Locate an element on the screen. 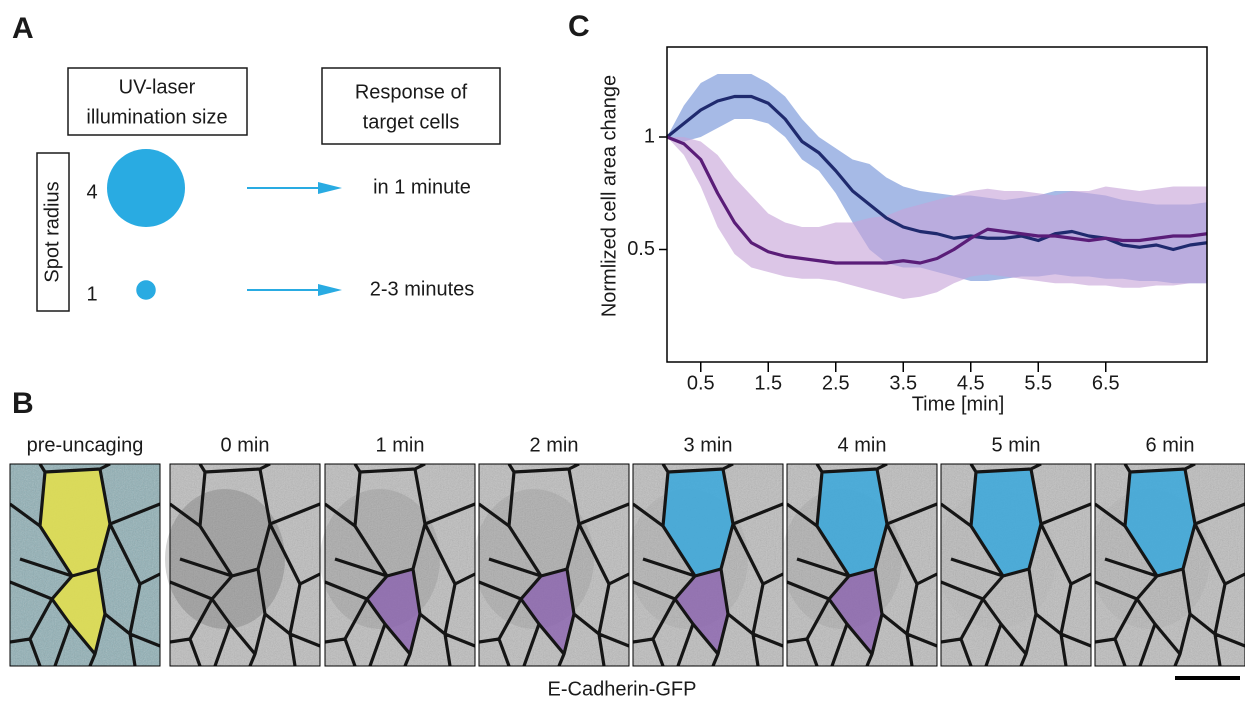 The width and height of the screenshot is (1245, 706). radius-label: 4 is located at coordinates (91, 192).